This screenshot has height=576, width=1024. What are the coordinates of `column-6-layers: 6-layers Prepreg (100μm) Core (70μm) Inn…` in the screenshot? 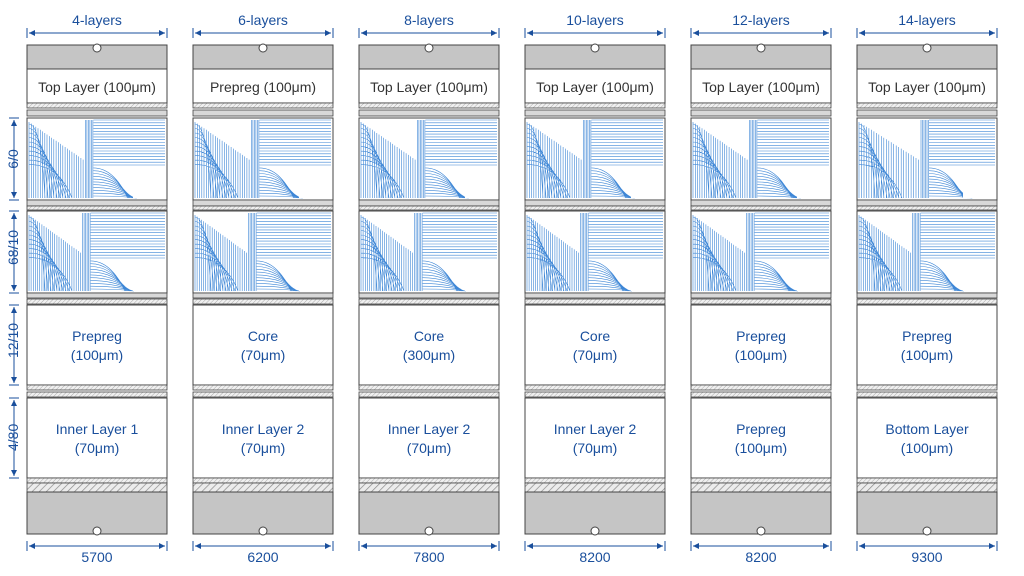 It's located at (263, 288).